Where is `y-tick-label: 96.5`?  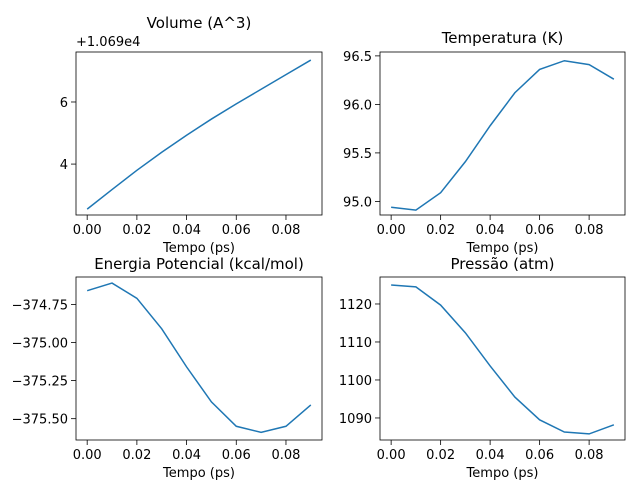 y-tick-label: 96.5 is located at coordinates (357, 57).